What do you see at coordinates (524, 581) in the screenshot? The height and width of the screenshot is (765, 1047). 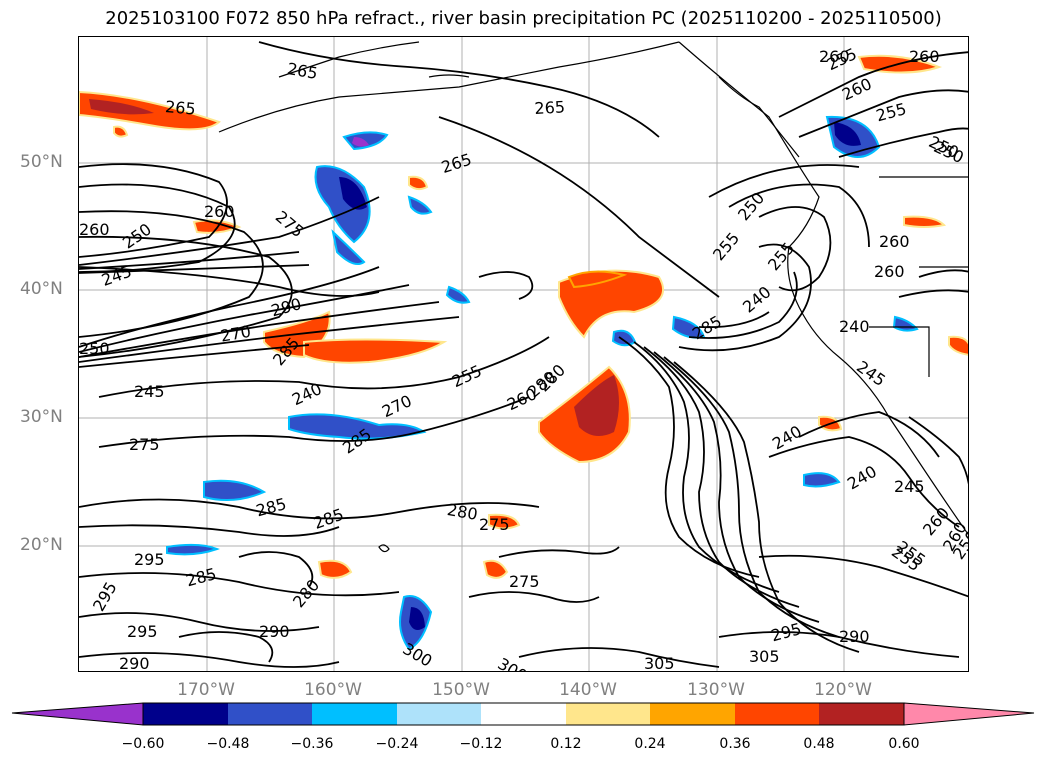 I see `contour-label-275-d: 275` at bounding box center [524, 581].